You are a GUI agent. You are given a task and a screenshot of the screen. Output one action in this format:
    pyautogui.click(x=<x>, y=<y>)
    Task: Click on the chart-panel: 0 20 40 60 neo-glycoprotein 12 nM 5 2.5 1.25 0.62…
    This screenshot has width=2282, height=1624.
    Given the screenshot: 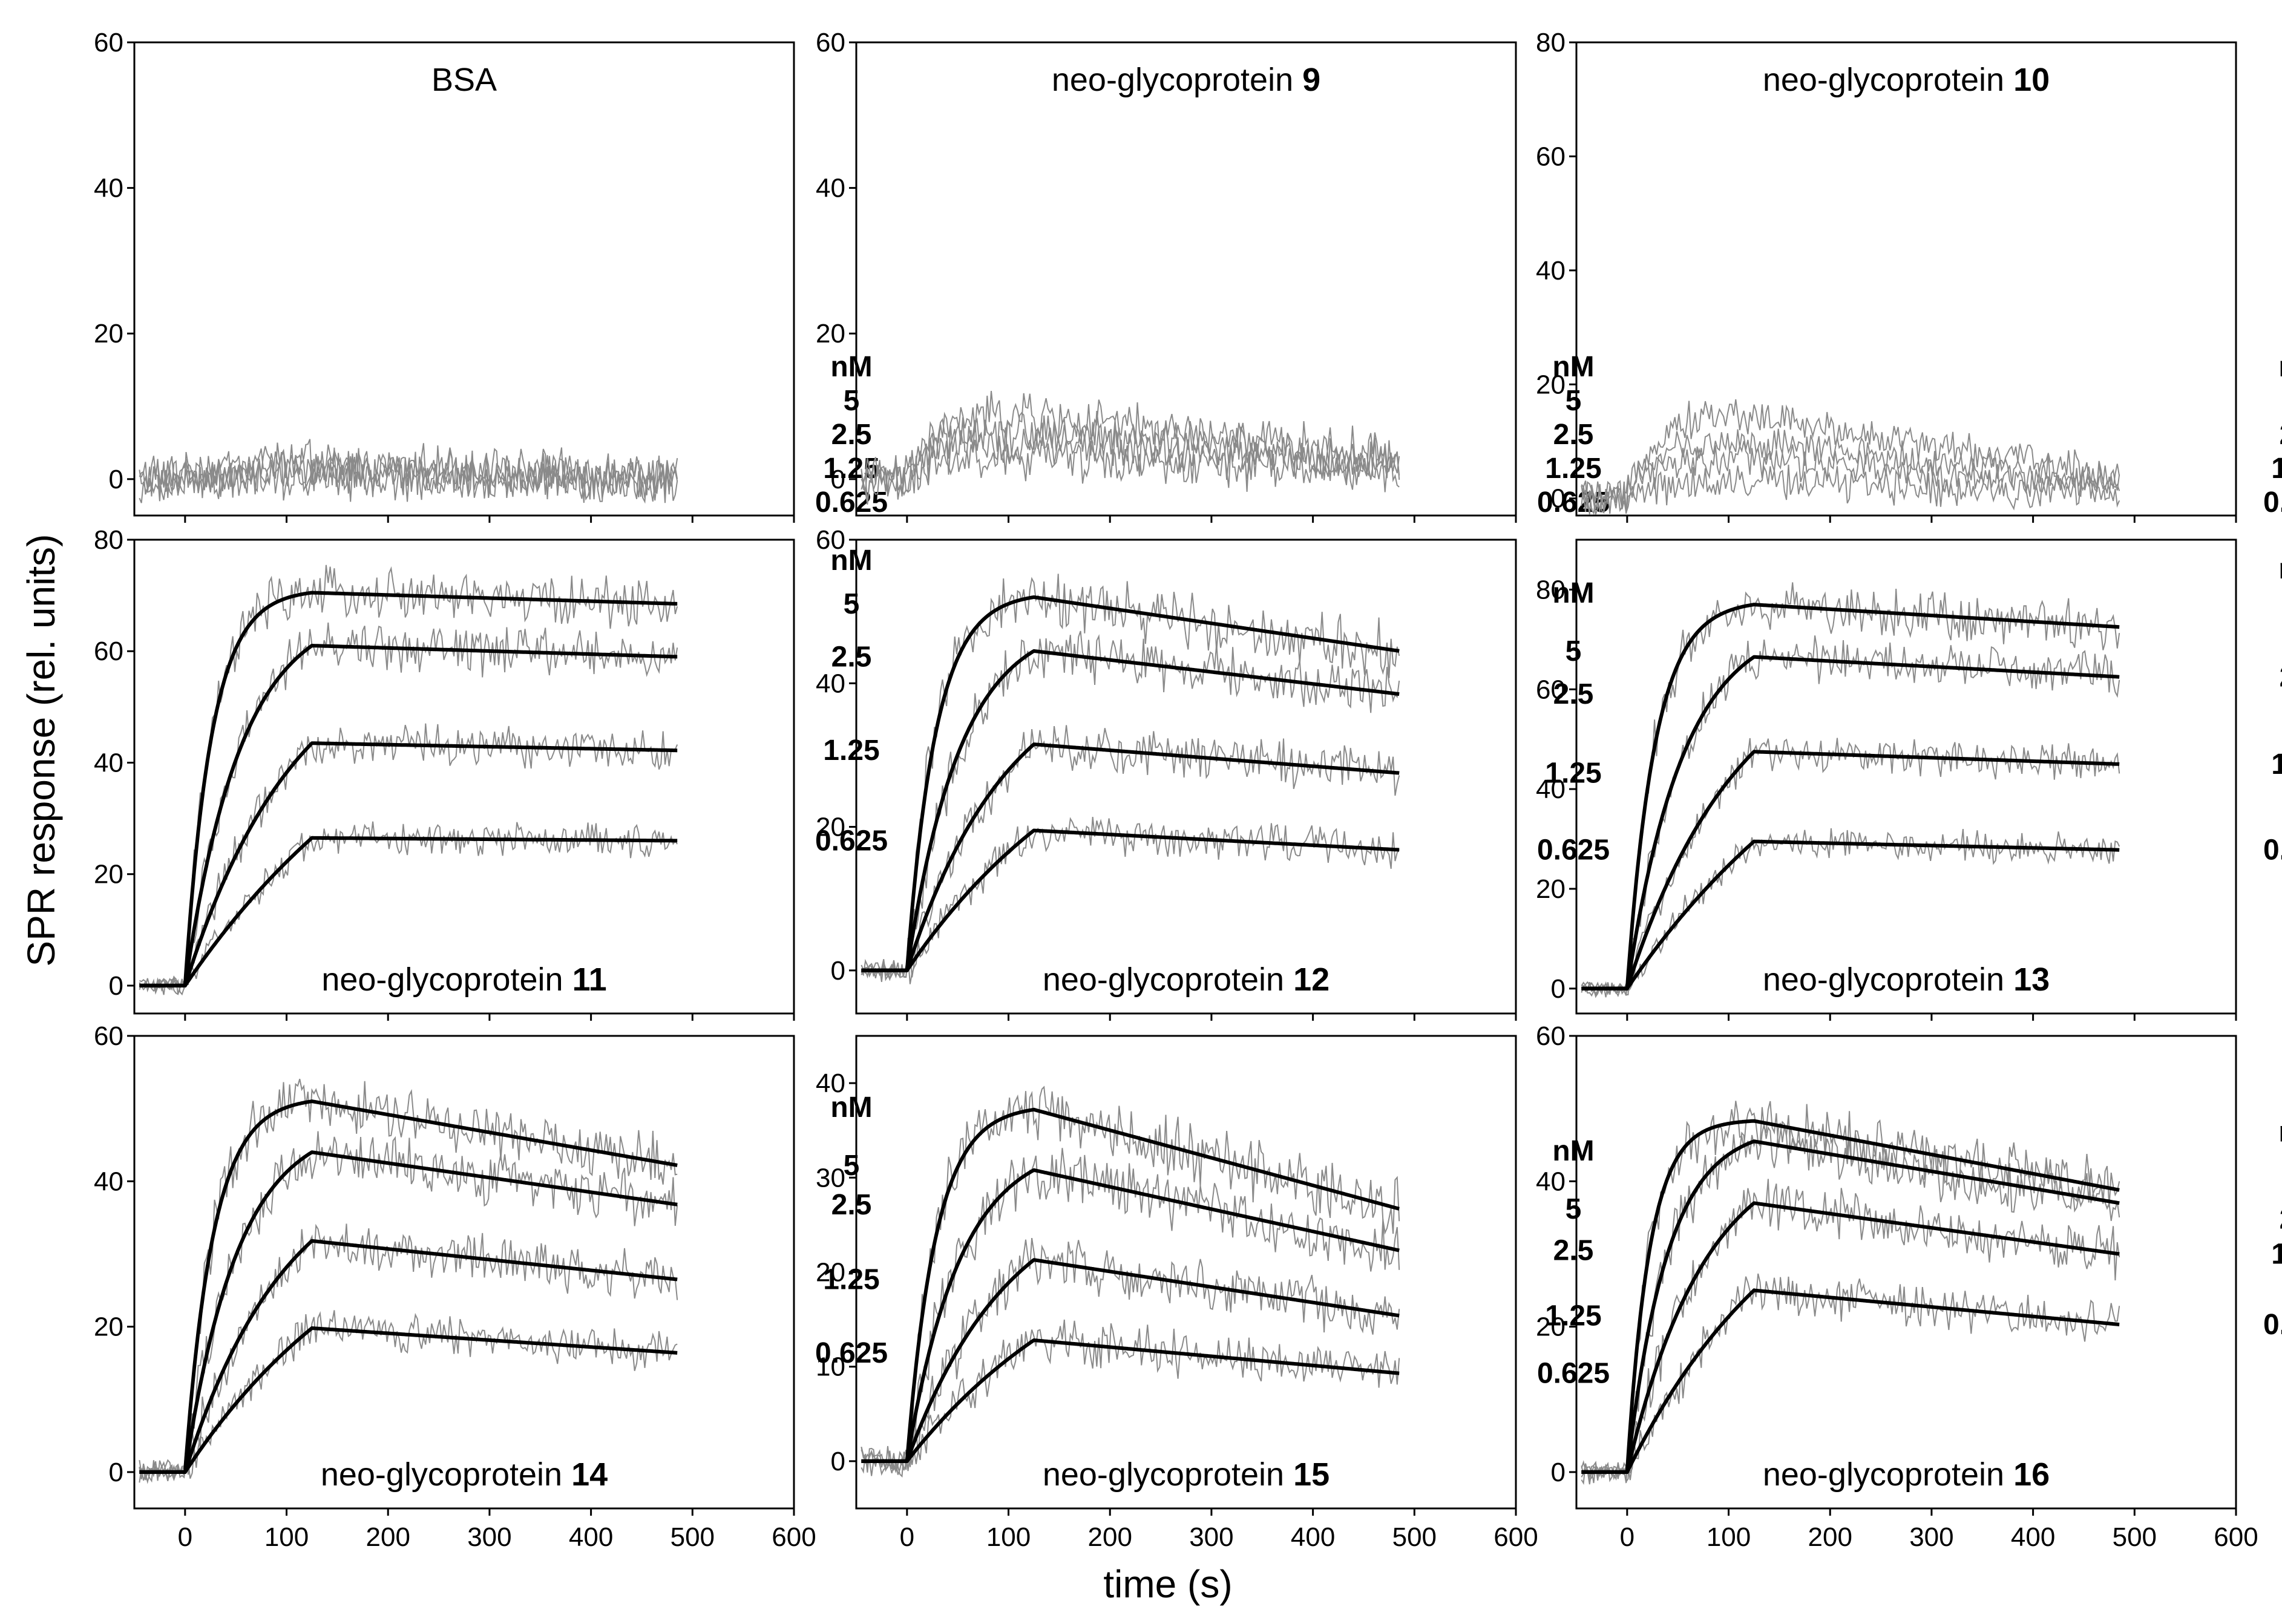 What is the action you would take?
    pyautogui.click(x=1213, y=773)
    